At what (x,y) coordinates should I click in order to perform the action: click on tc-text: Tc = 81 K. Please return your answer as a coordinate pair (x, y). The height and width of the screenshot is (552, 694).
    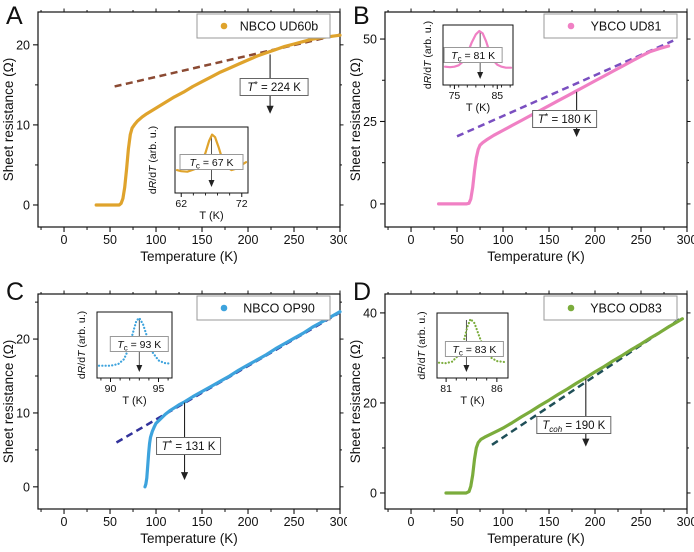
    Looking at the image, I should click on (473, 57).